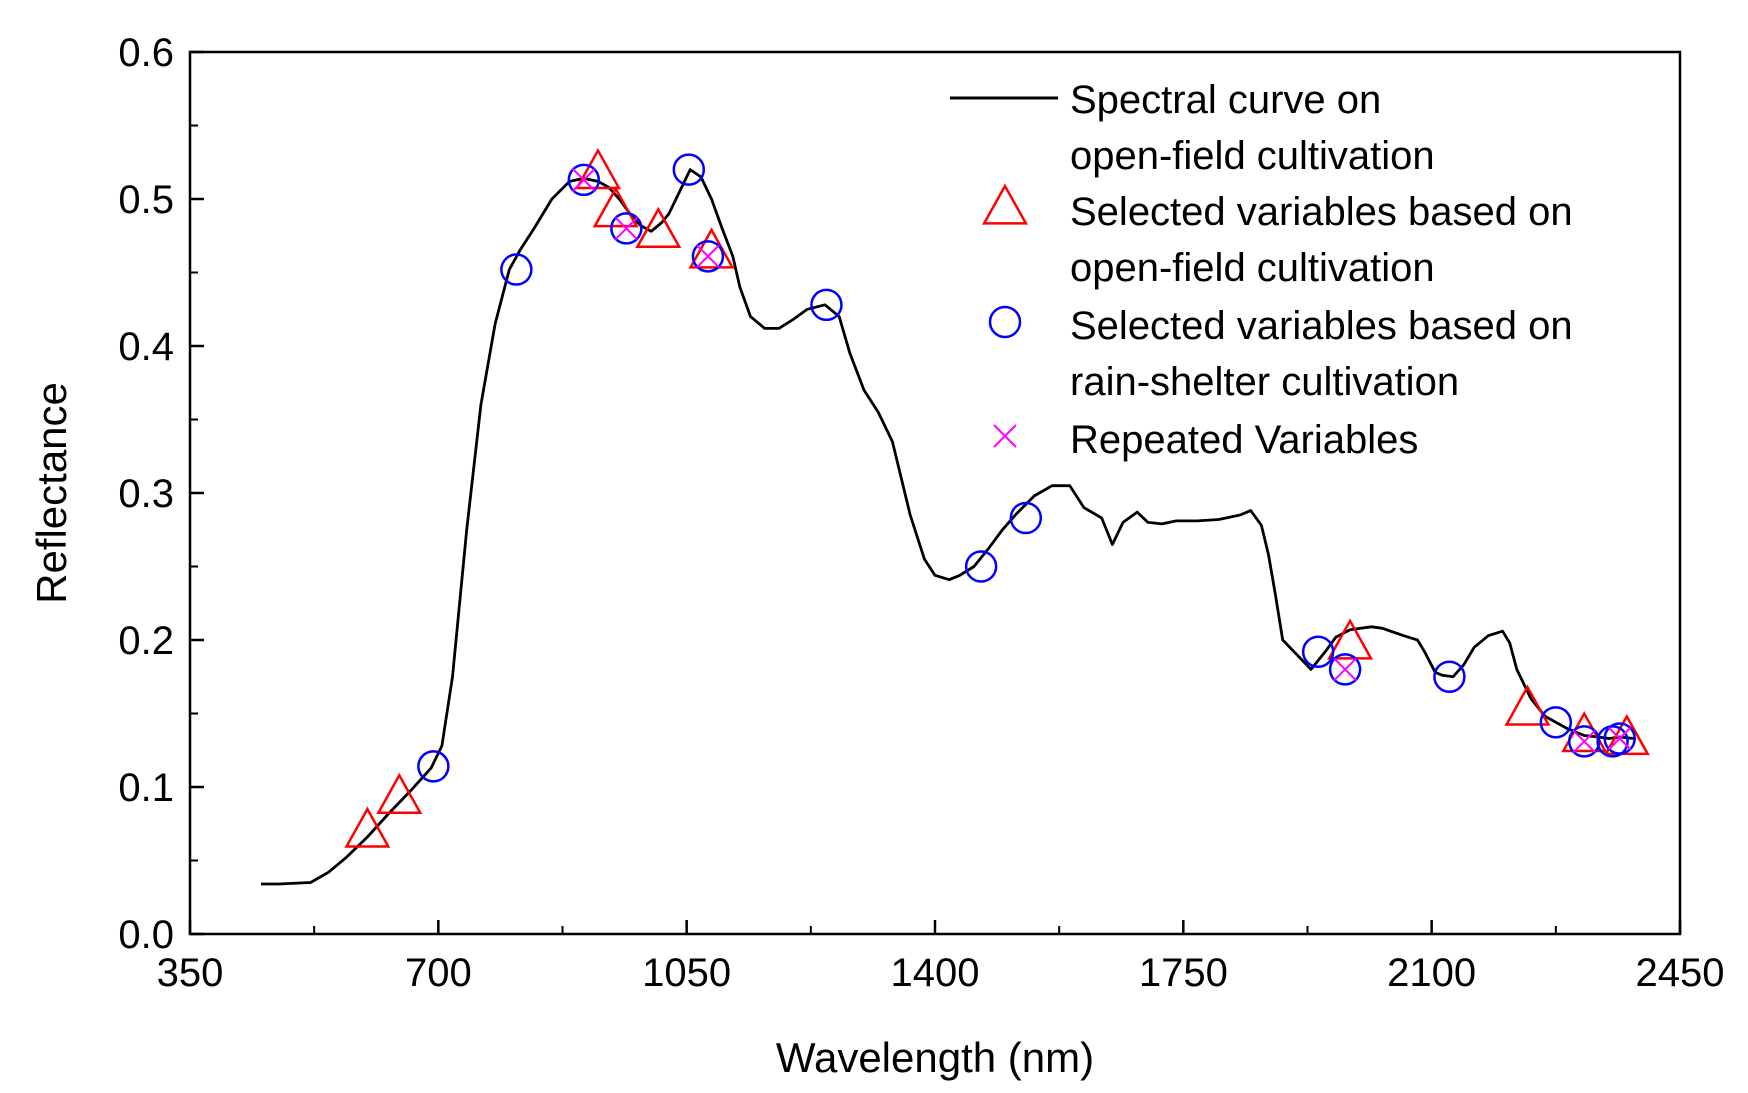 This screenshot has height=1093, width=1748. Describe the element at coordinates (1183, 973) in the screenshot. I see `x-tick-label: 1750` at that location.